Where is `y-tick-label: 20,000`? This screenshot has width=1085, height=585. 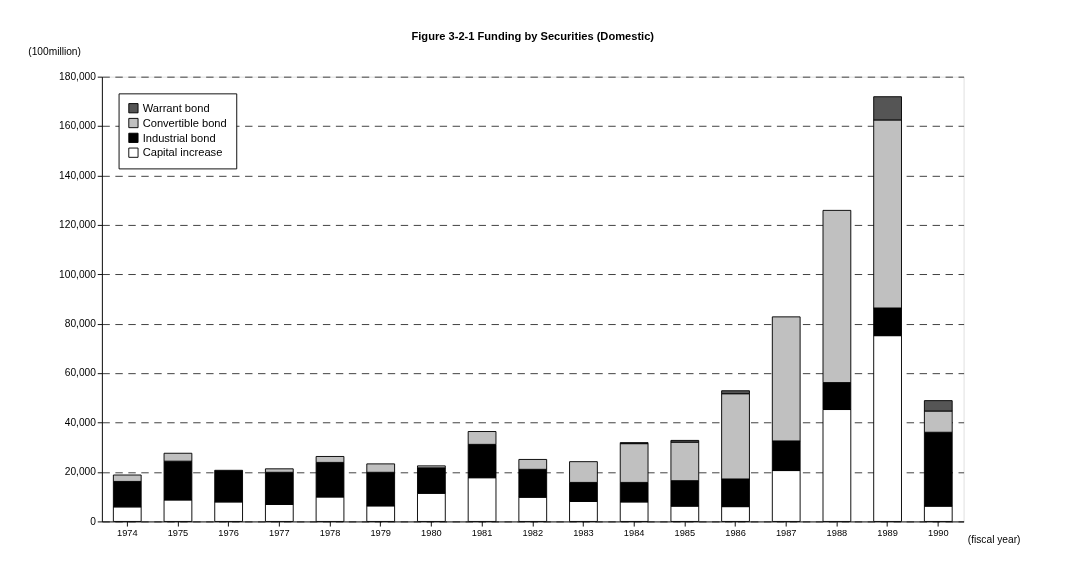 y-tick-label: 20,000 is located at coordinates (80, 472).